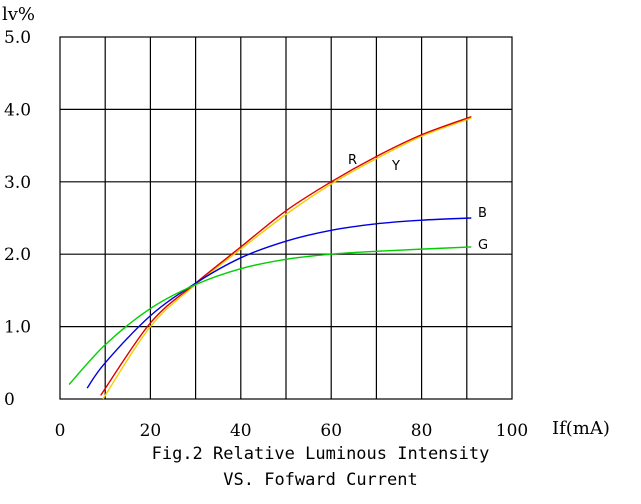 The image size is (641, 504). I want to click on y-tick-label: 2.0, so click(17, 255).